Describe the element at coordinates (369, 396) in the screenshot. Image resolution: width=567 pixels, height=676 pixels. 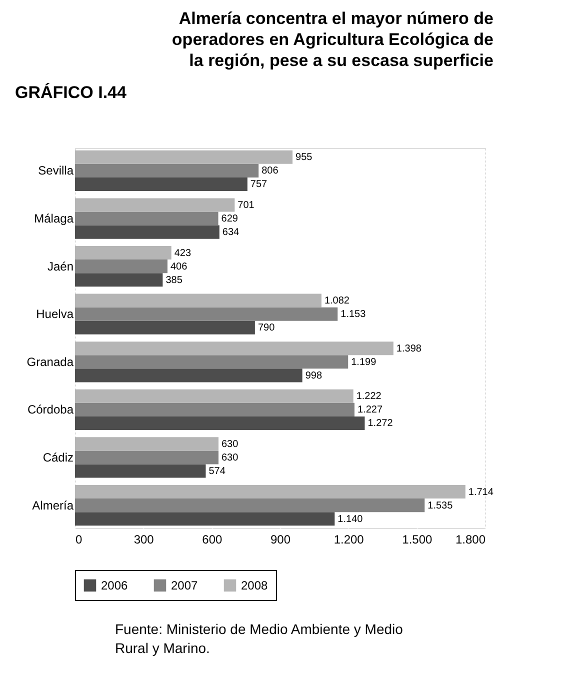
I see `data-label: 1.222` at that location.